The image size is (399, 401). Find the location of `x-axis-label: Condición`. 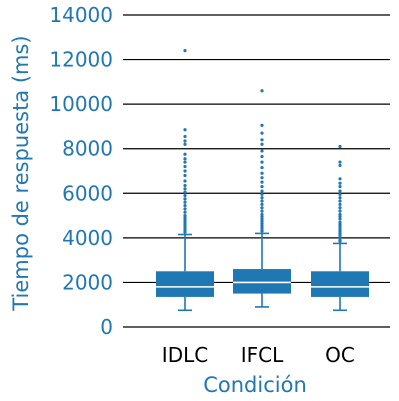

x-axis-label: Condición is located at coordinates (255, 385).